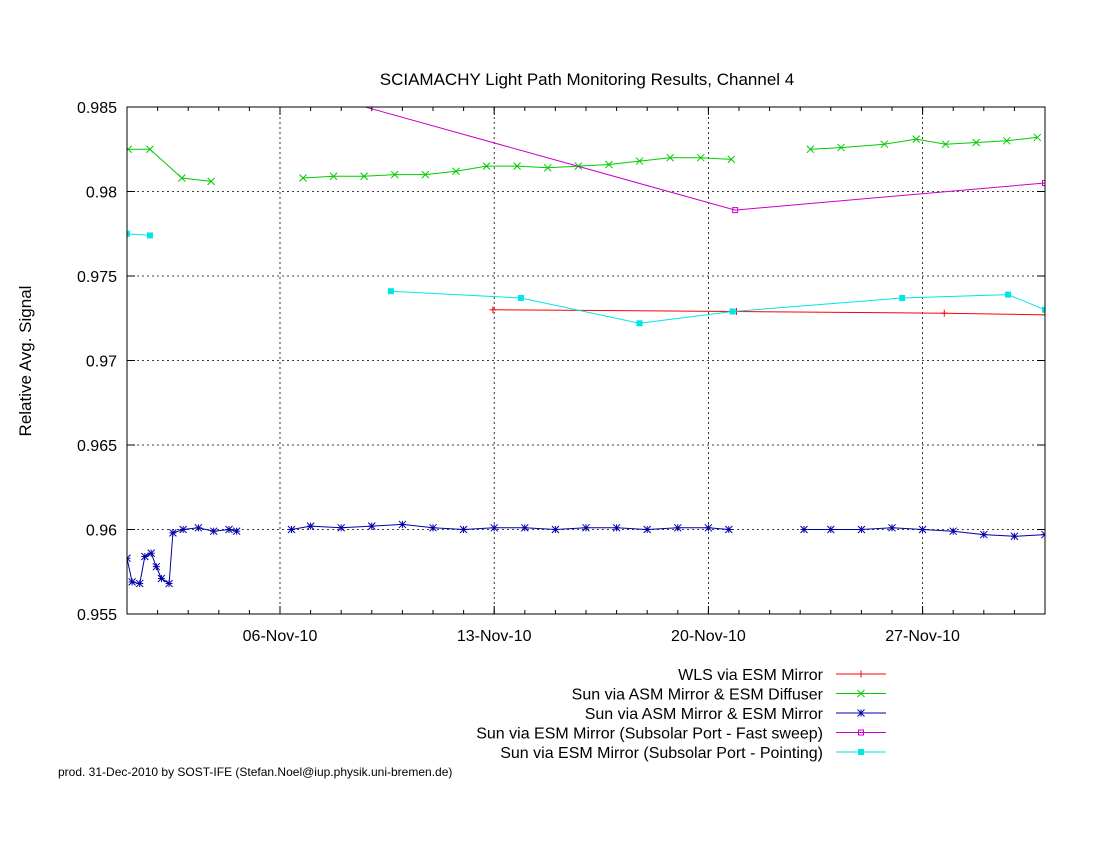 This screenshot has width=1100, height=850. I want to click on y-tick-label: 0.955, so click(97, 615).